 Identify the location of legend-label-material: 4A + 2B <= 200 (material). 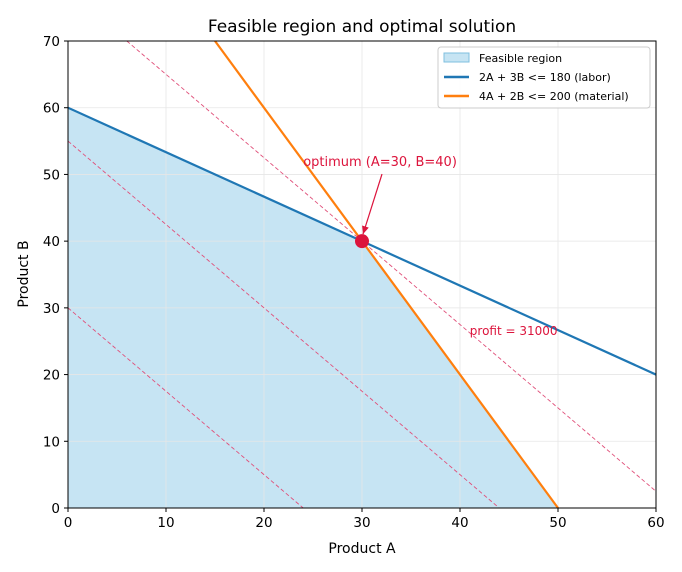
(554, 96).